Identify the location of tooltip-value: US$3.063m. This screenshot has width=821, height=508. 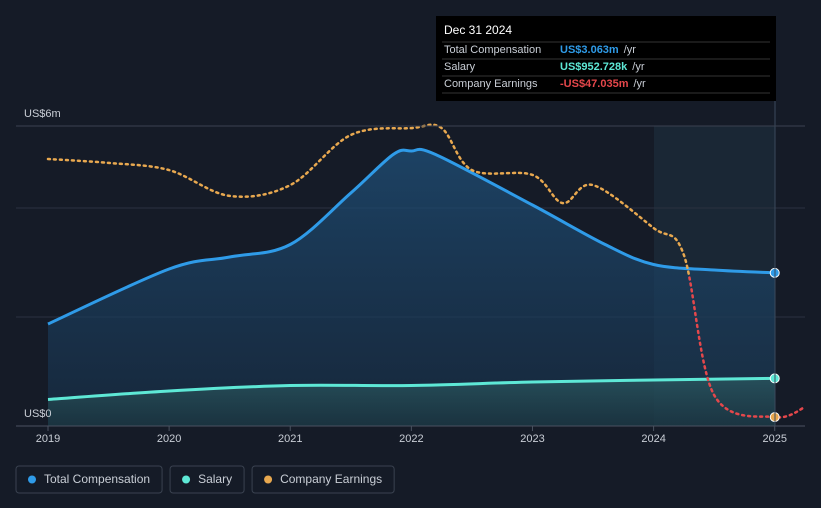
(589, 50).